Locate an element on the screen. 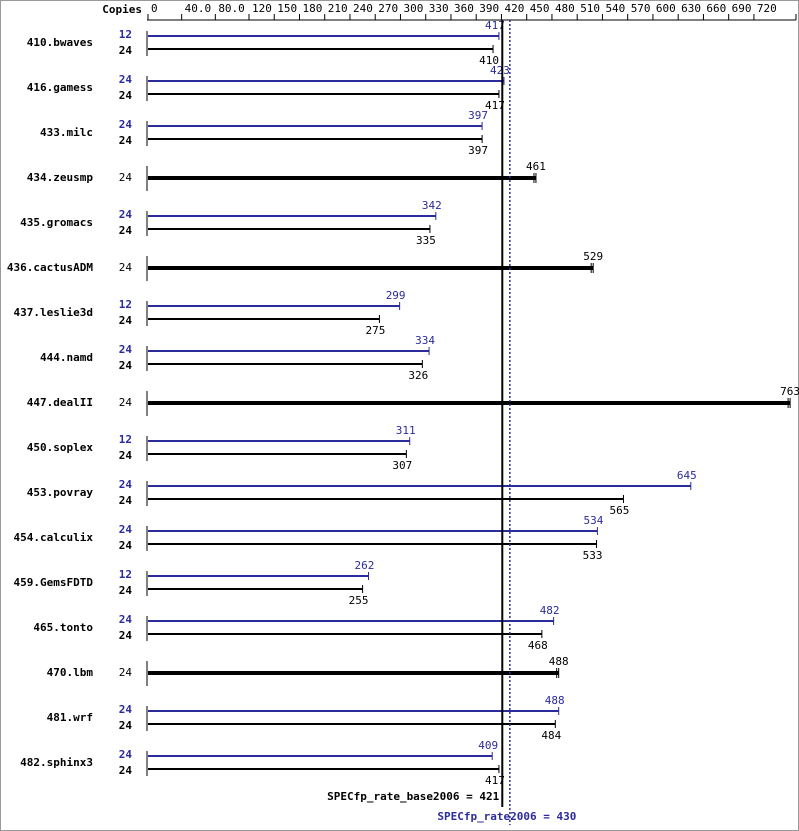 This screenshot has width=799, height=831. value-label: 409 is located at coordinates (488, 745).